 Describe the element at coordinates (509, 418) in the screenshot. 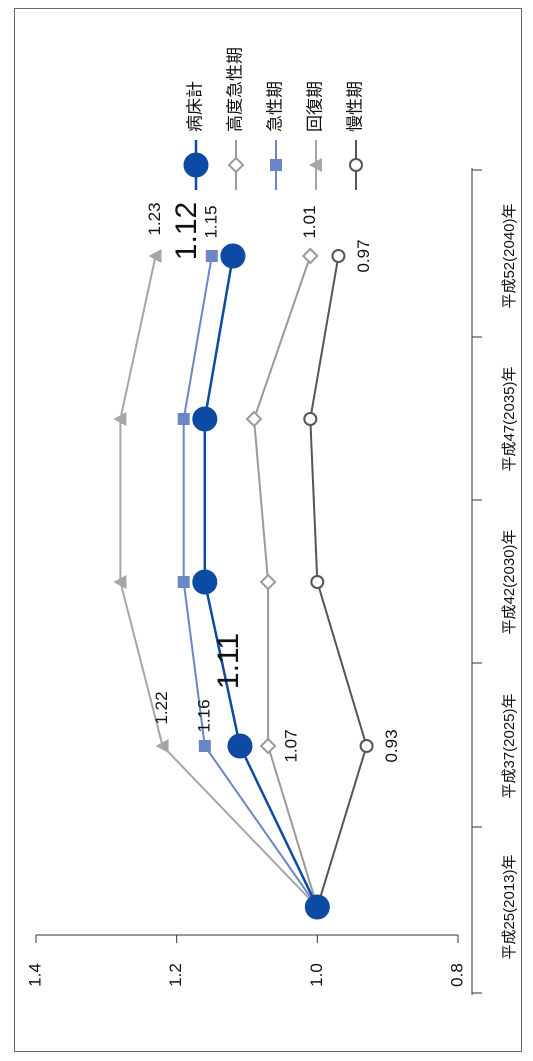

I see `category-axis-label: 平成47(2035)年` at that location.